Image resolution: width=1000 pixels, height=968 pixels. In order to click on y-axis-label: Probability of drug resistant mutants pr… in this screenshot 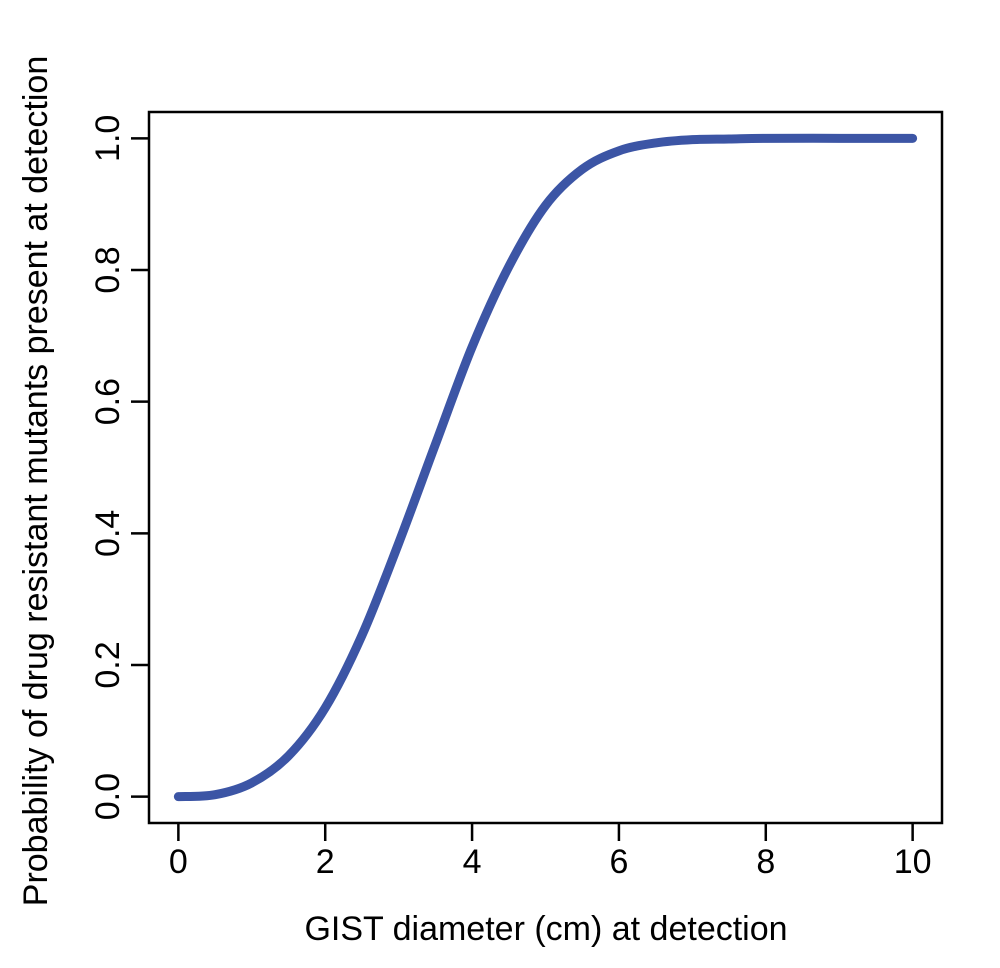, I will do `click(36, 481)`.